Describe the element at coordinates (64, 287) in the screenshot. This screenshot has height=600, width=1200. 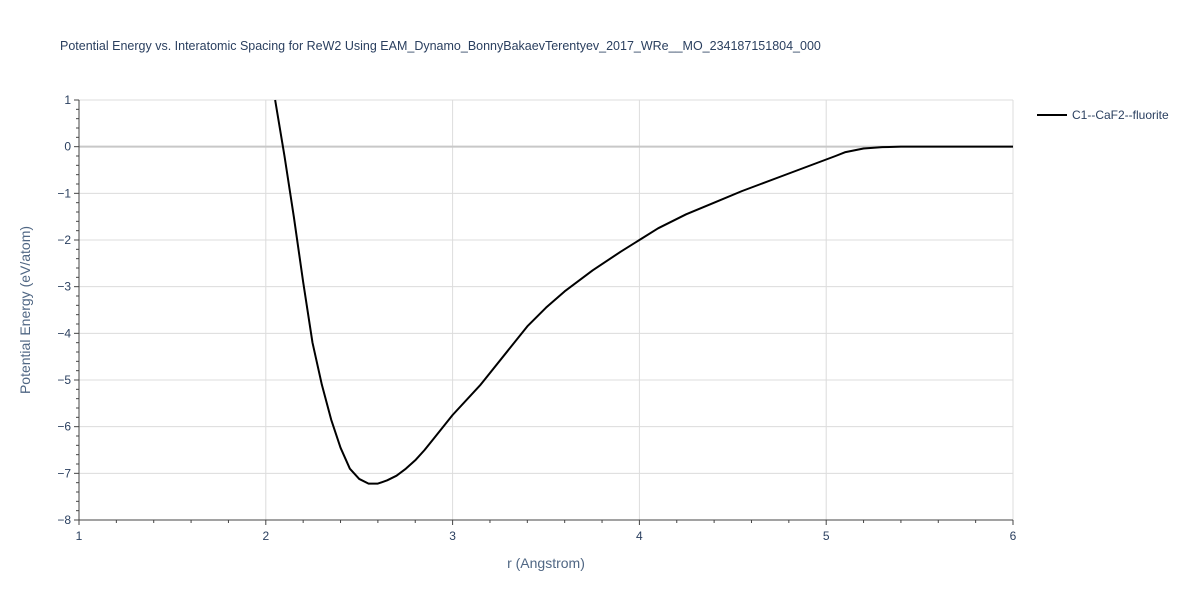
I see `y-tick-label: −3` at that location.